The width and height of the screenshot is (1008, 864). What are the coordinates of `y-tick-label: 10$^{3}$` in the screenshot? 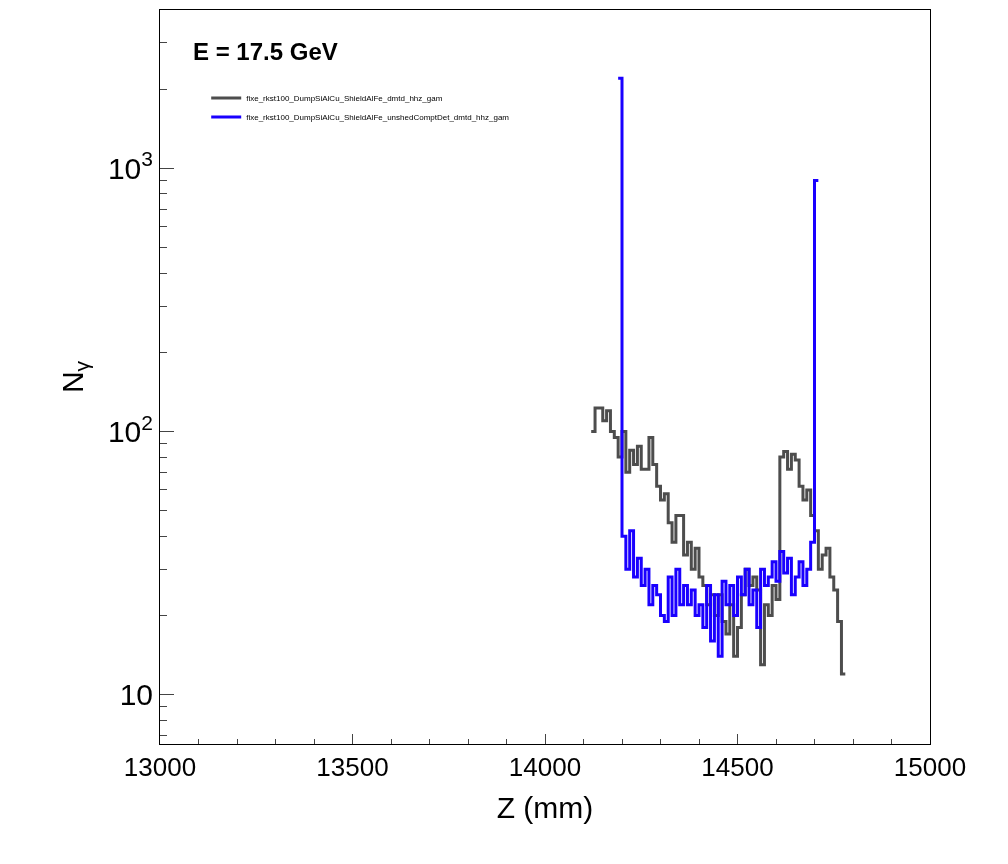 It's located at (130, 166).